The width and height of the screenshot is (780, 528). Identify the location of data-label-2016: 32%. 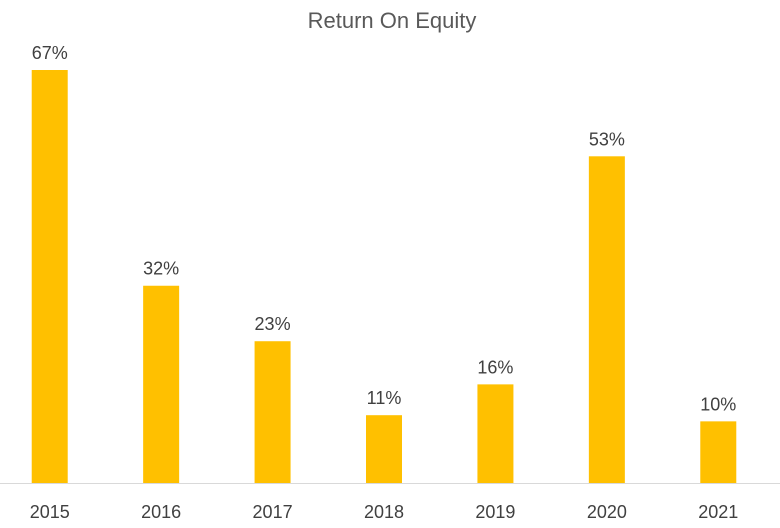
(161, 269).